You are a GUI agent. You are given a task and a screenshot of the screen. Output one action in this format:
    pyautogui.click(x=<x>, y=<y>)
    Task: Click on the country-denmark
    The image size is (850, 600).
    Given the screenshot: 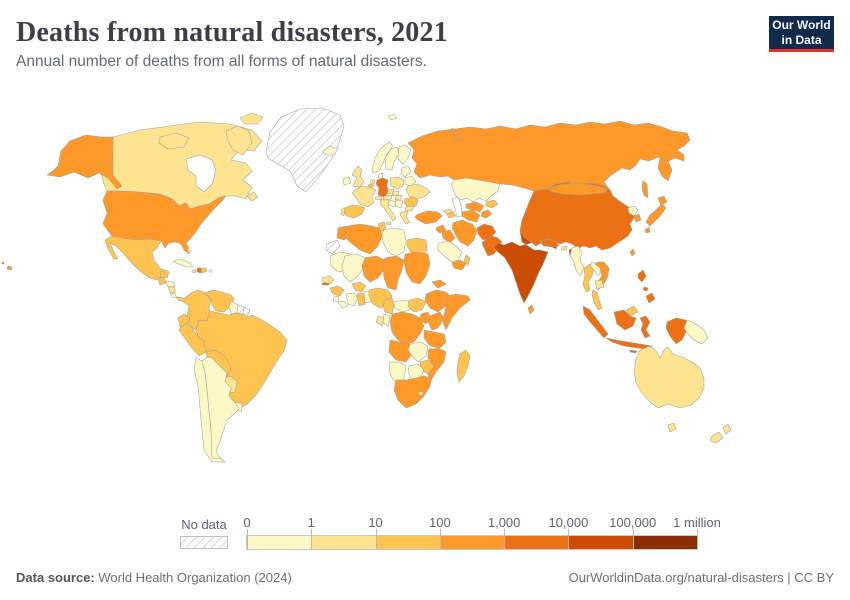 What is the action you would take?
    pyautogui.click(x=380, y=175)
    